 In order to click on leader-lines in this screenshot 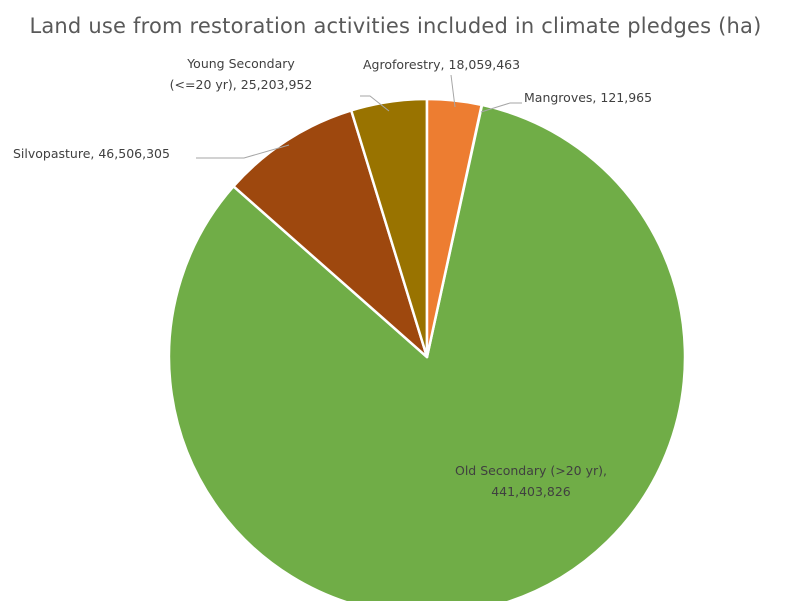, I will do `click(359, 116)`.